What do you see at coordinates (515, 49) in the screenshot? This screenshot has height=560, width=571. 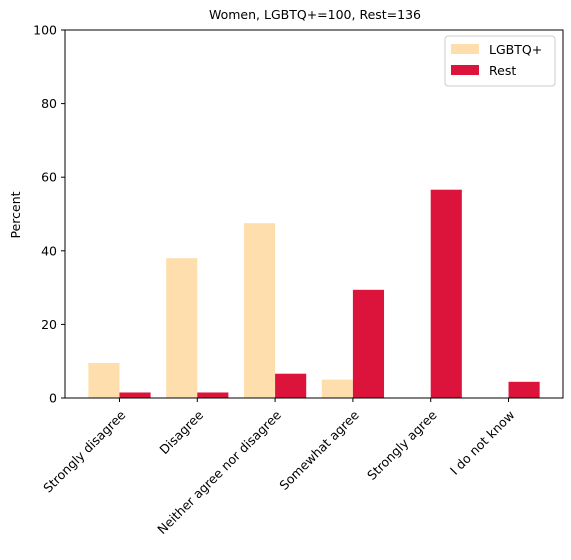 I see `legend-label: LGBTQ+` at bounding box center [515, 49].